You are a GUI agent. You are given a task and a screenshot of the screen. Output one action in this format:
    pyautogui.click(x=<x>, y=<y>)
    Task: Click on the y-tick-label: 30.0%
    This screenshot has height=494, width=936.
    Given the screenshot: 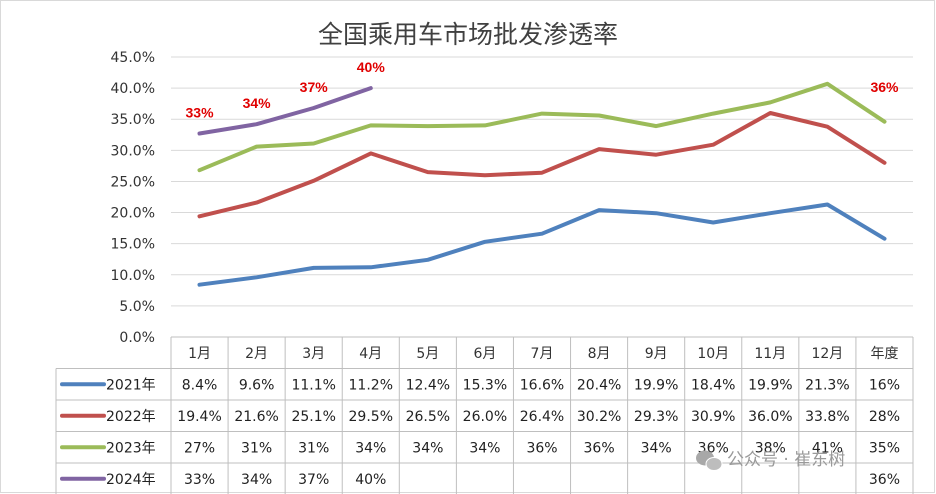 What is the action you would take?
    pyautogui.click(x=133, y=151)
    